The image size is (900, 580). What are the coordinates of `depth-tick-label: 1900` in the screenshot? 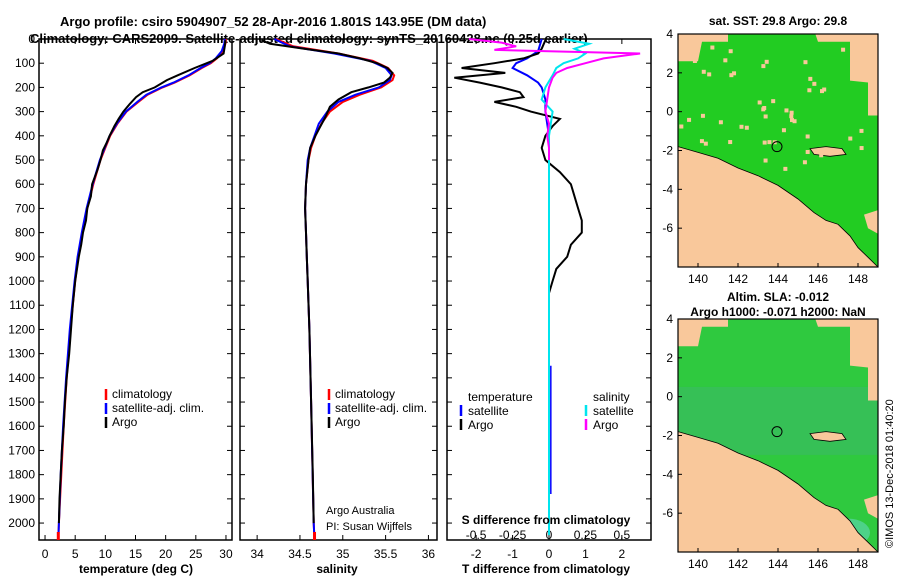 It's located at (21, 499).